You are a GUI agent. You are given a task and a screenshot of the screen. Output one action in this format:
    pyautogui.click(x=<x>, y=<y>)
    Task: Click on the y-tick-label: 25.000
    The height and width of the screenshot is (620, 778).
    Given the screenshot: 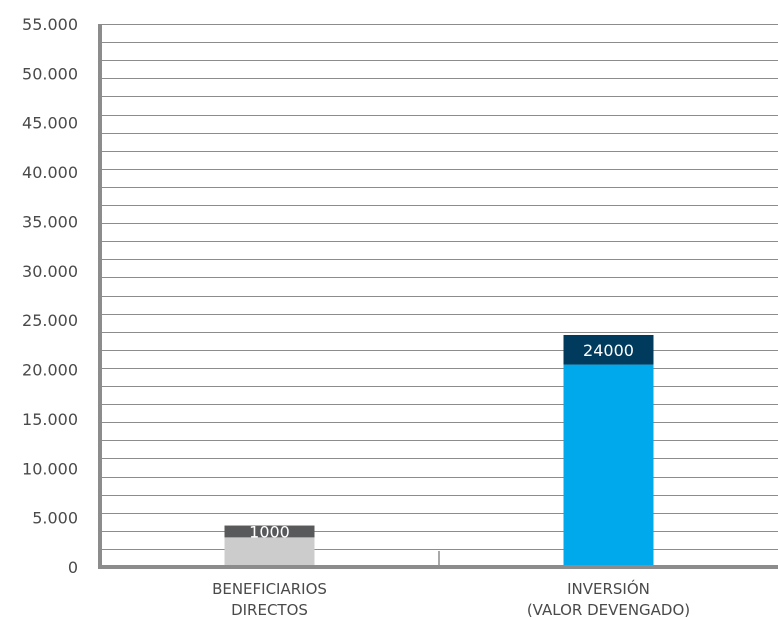 What is the action you would take?
    pyautogui.click(x=50, y=320)
    